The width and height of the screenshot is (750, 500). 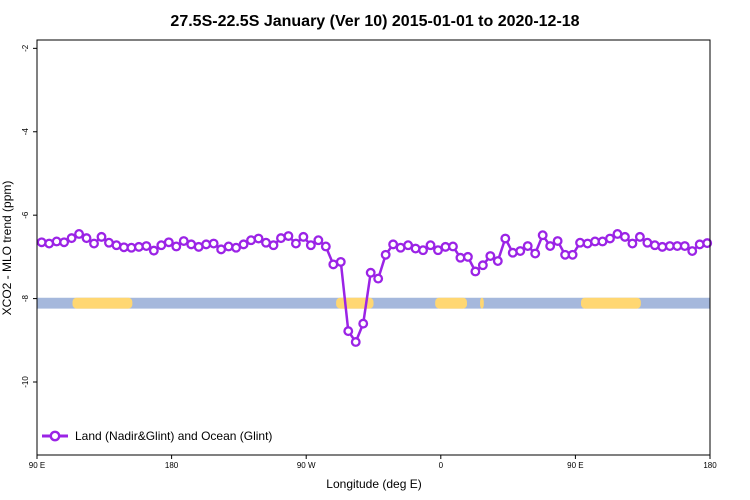 I want to click on x-axis: 90 E 180 90 W 0 90 E 180, so click(x=373, y=462).